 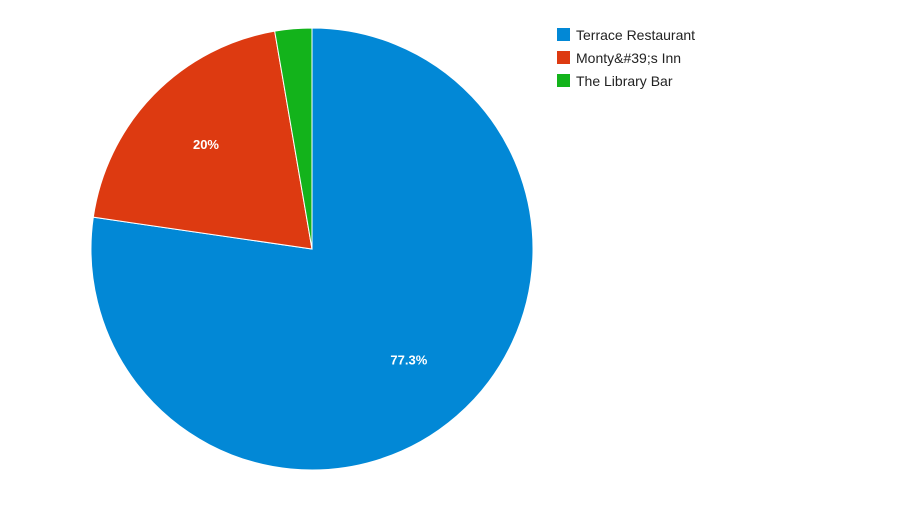 I want to click on legend-label: The Library Bar, so click(x=624, y=80).